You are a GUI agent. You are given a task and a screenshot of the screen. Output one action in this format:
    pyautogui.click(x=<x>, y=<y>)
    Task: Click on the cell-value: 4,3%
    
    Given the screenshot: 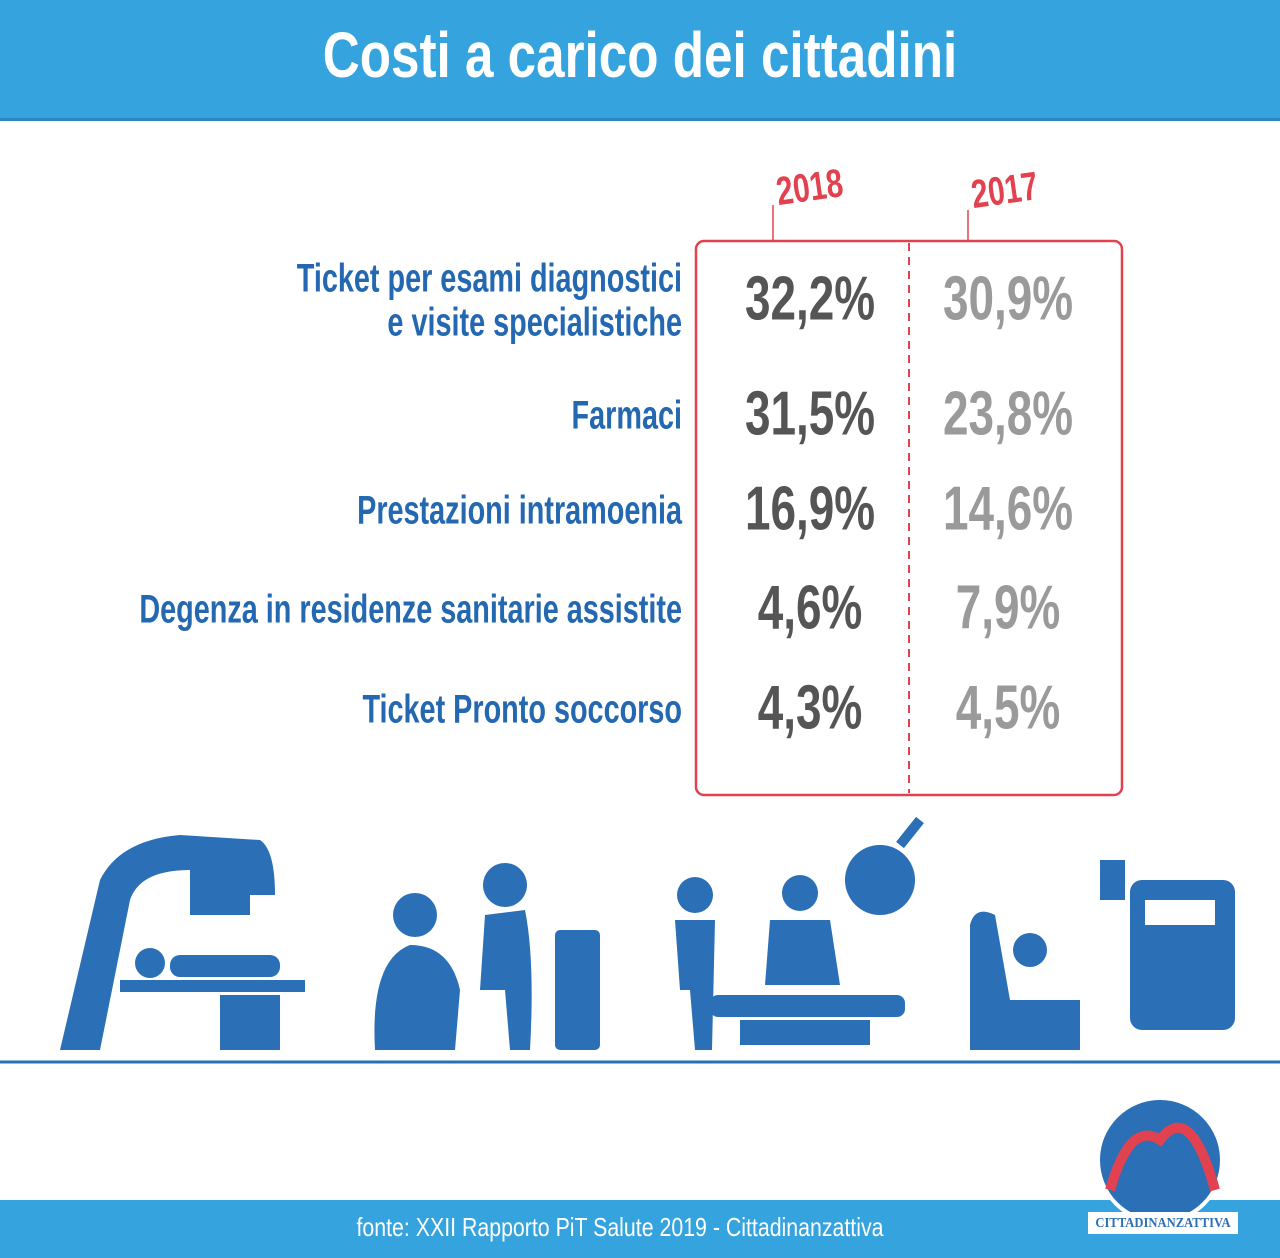 What is the action you would take?
    pyautogui.click(x=810, y=707)
    